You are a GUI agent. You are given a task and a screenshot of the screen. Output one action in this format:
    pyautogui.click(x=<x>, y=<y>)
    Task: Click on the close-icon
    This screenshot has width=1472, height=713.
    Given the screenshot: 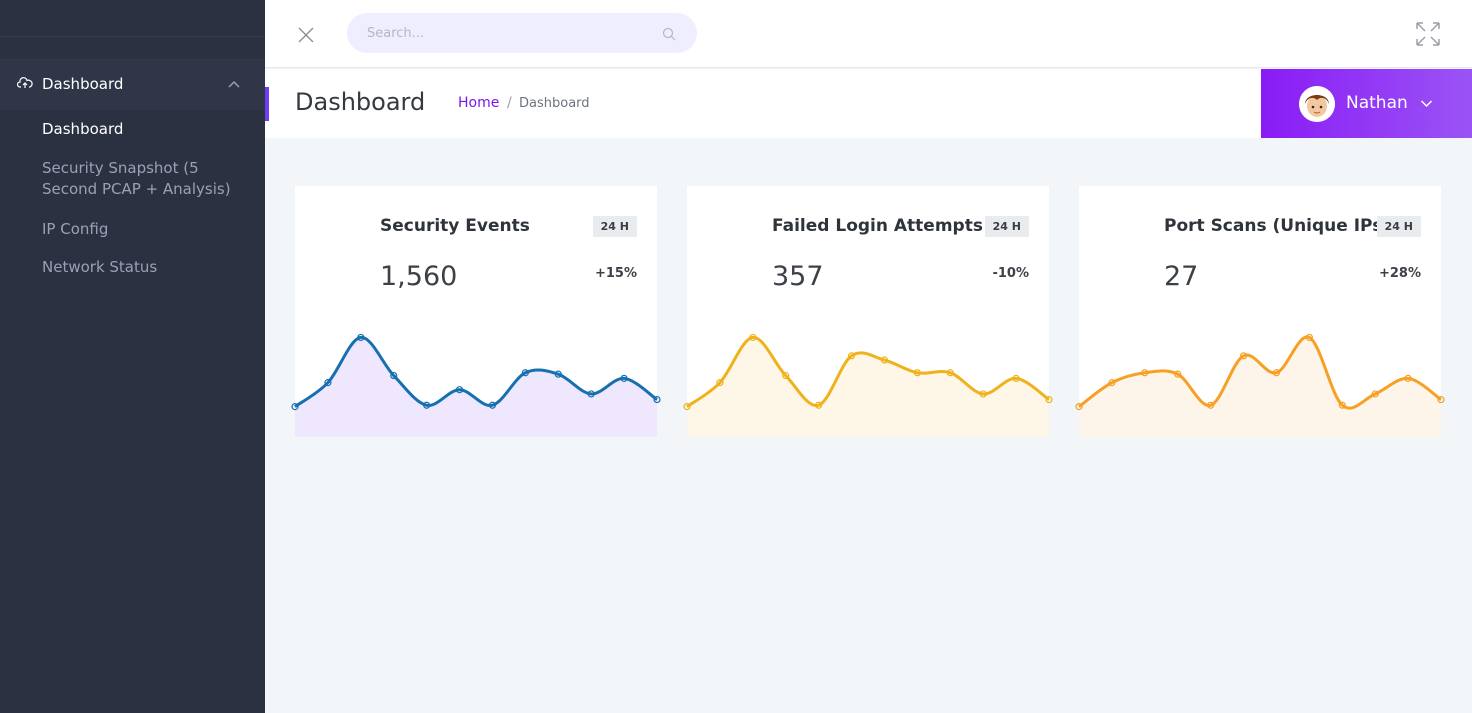 What is the action you would take?
    pyautogui.click(x=306, y=35)
    